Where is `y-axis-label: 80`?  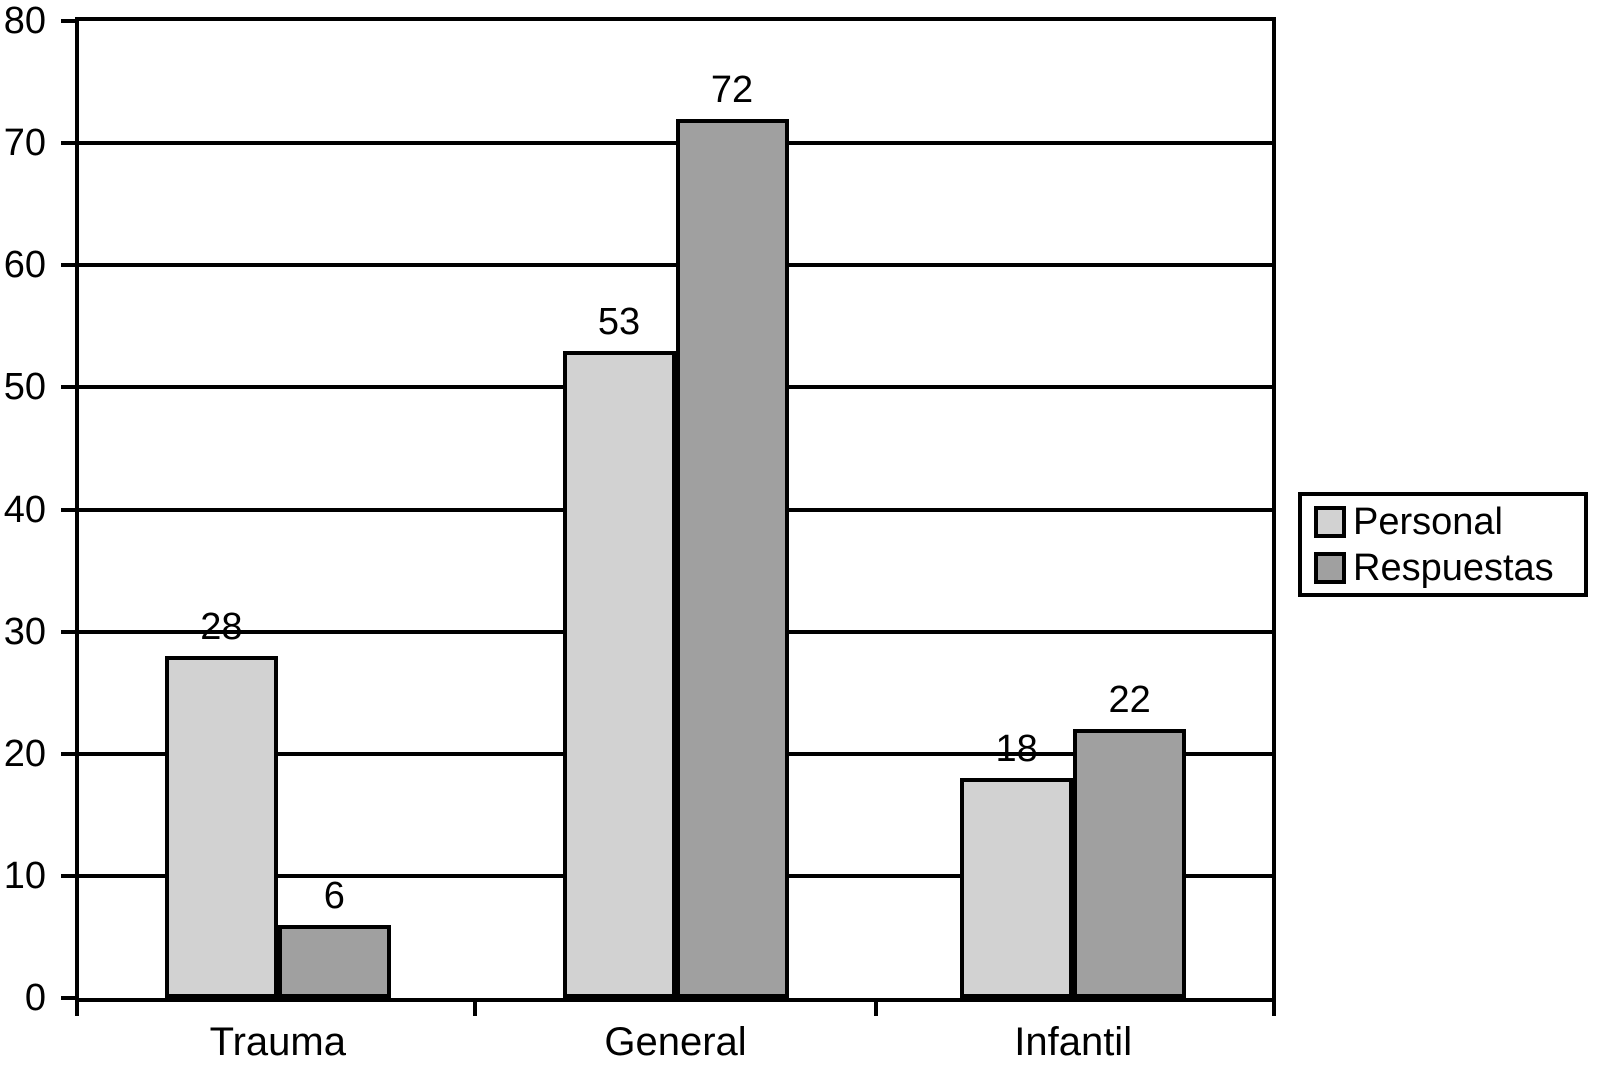 y-axis-label: 80 is located at coordinates (24, 21).